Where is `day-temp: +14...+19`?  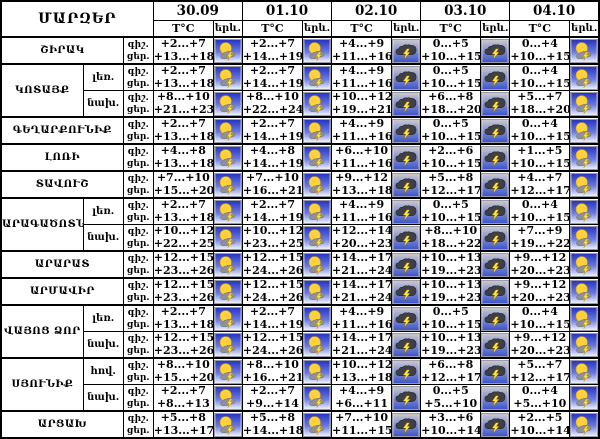 day-temp: +14...+19 is located at coordinates (273, 324).